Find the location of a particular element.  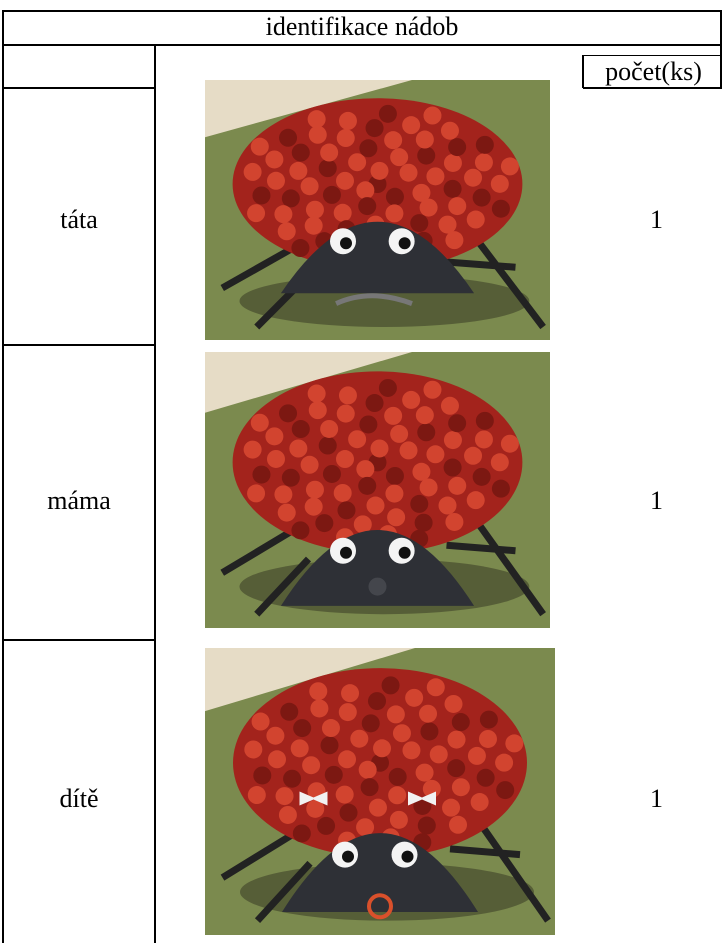

photo-illustration is located at coordinates (377, 490).